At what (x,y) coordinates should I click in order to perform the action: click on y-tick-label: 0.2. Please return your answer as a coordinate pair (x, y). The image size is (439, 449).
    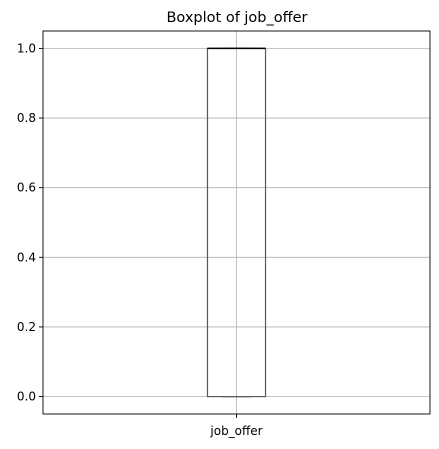
    Looking at the image, I should click on (26, 327).